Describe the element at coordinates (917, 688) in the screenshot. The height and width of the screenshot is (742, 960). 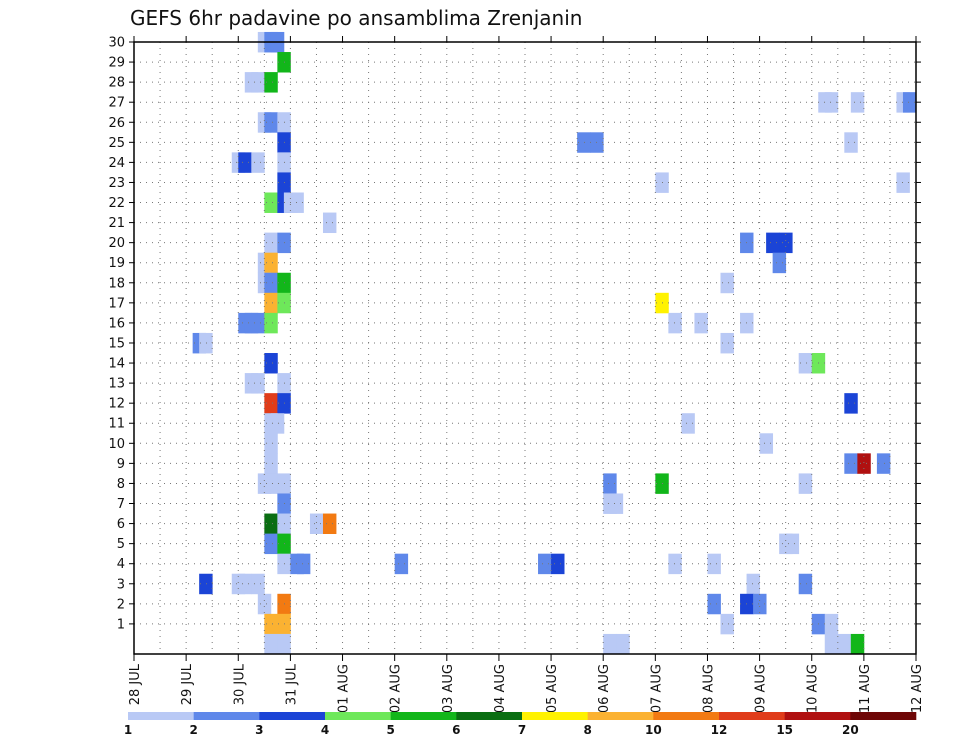
I see `x-tick-label: 12 AUG` at that location.